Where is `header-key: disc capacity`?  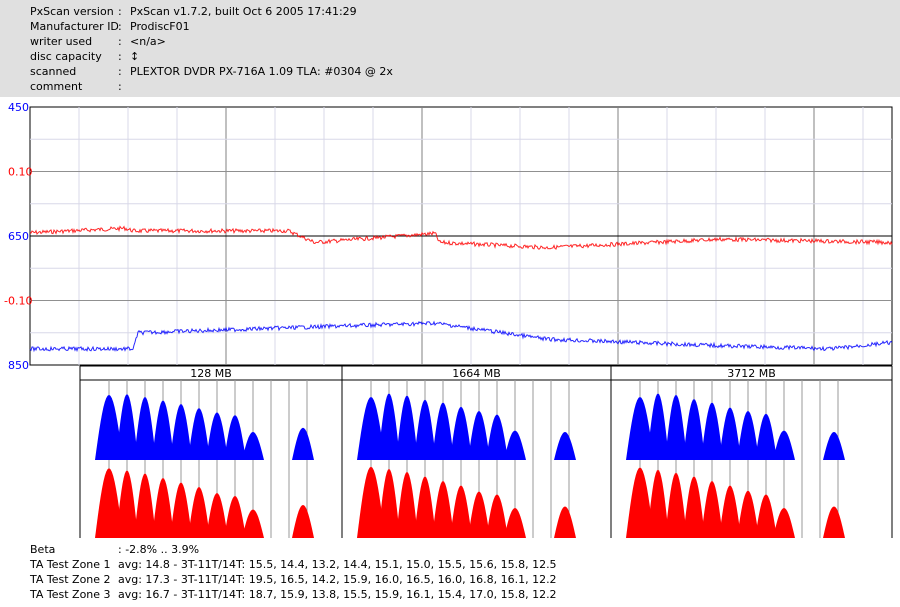
header-key: disc capacity is located at coordinates (66, 56).